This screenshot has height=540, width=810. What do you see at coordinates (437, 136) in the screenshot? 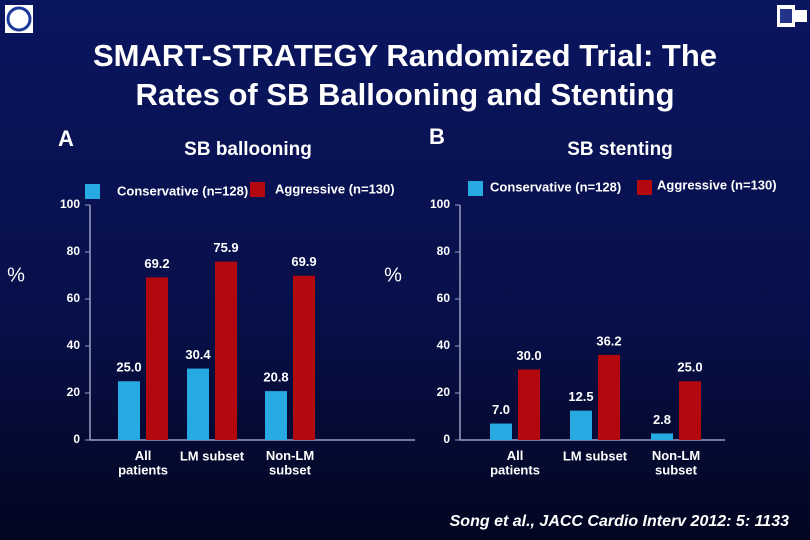
I see `panel-label: B` at bounding box center [437, 136].